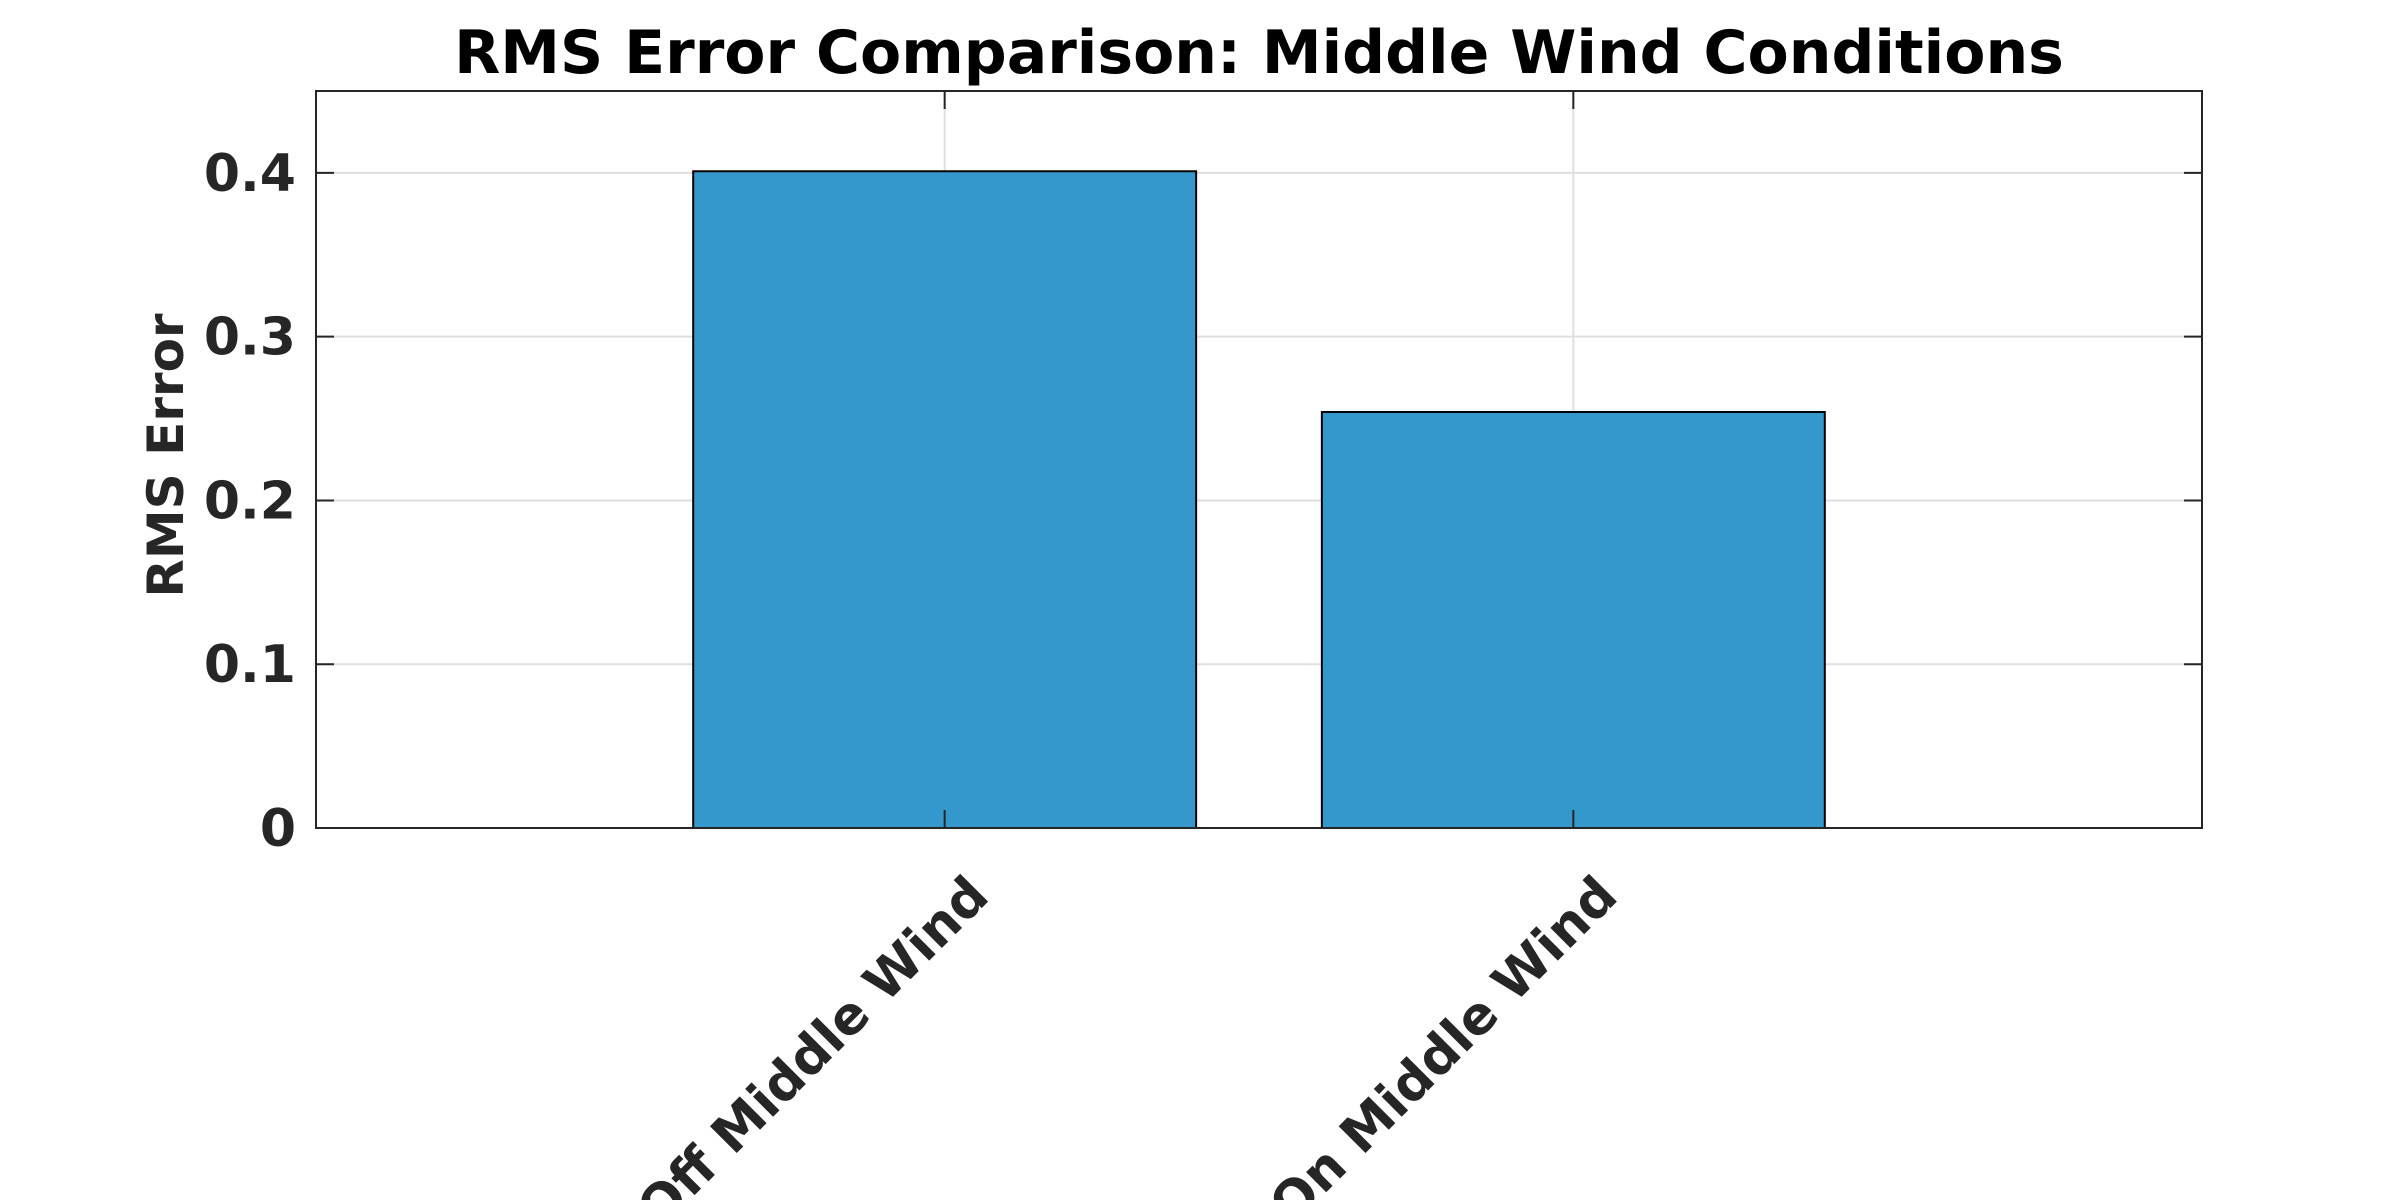  I want to click on y-axis-label: RMS Error, so click(166, 455).